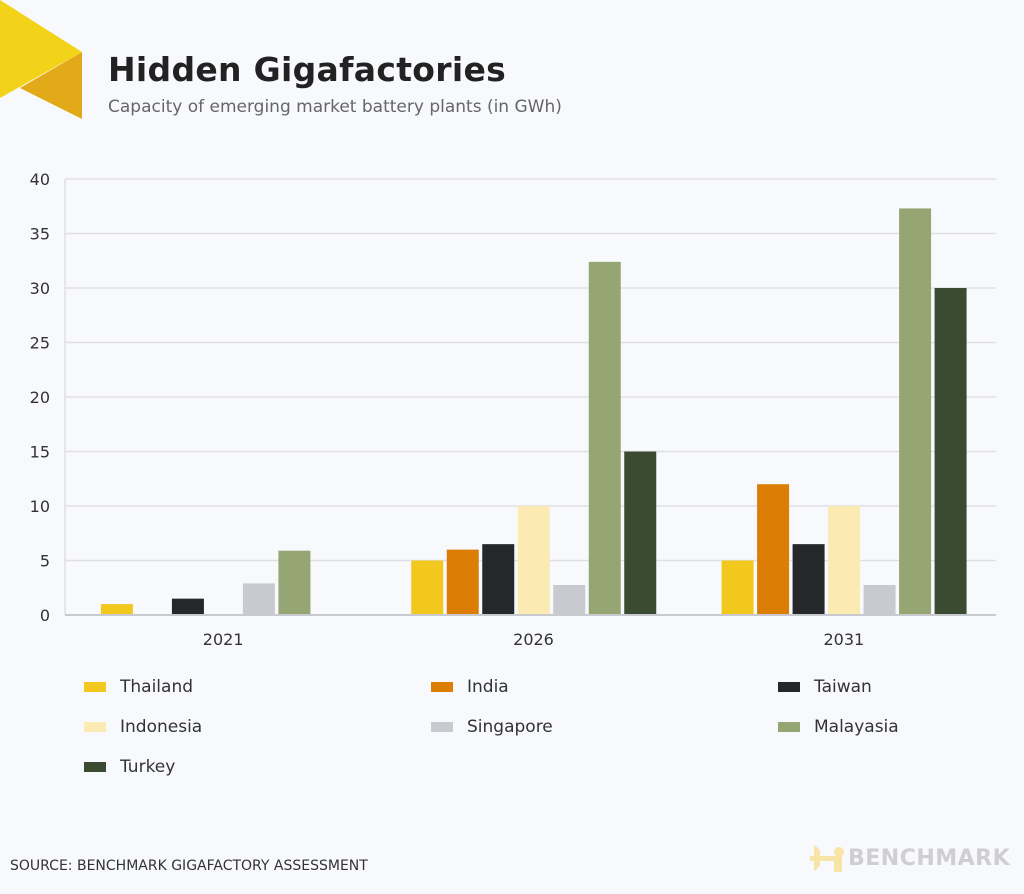 The width and height of the screenshot is (1024, 894). I want to click on legend-item: Singapore, so click(604, 727).